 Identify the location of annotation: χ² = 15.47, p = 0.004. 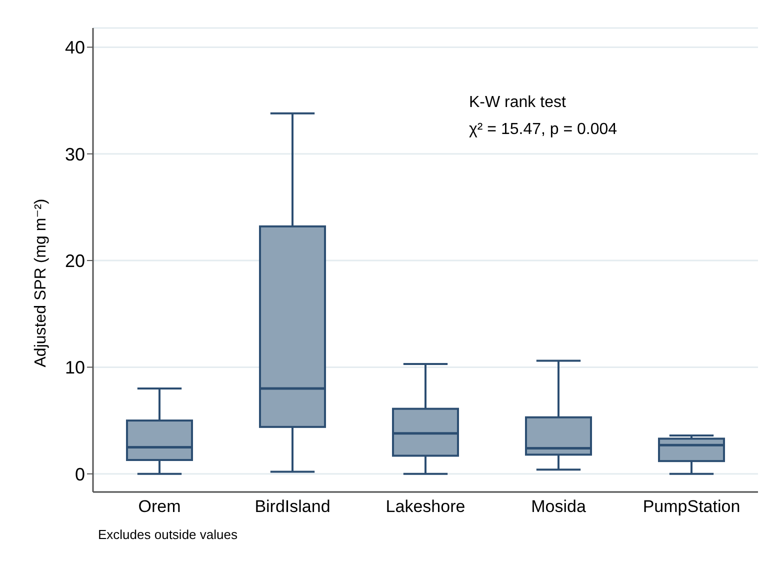
(543, 130).